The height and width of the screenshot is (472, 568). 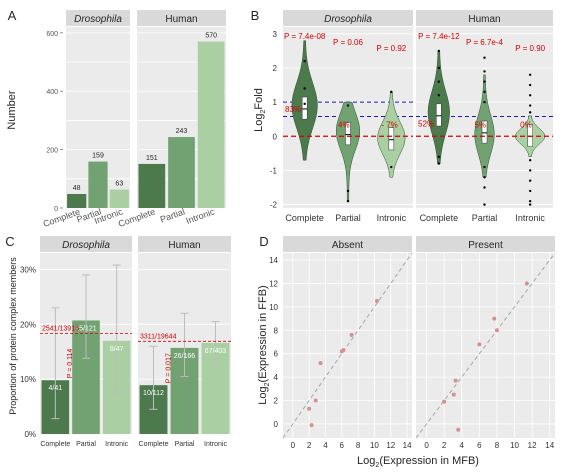 I want to click on panel-b-pvalue: P = 0.90, so click(x=530, y=48).